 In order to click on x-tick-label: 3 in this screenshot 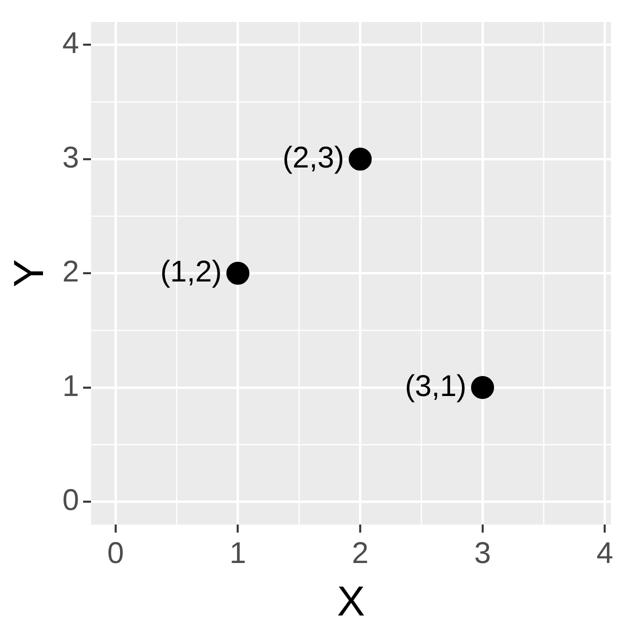, I will do `click(482, 553)`.